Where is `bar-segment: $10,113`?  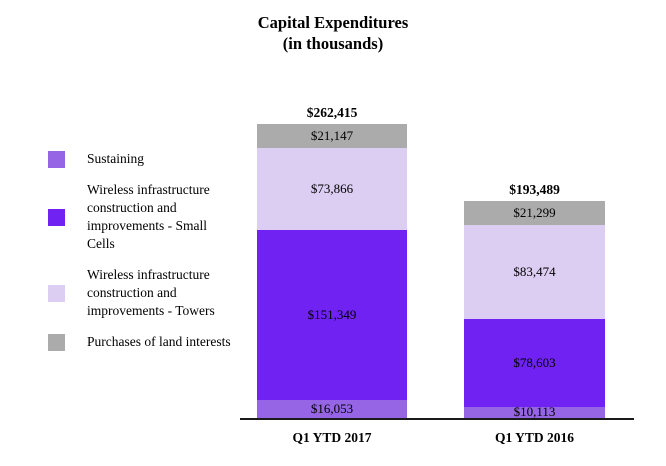
bar-segment: $10,113 is located at coordinates (534, 411).